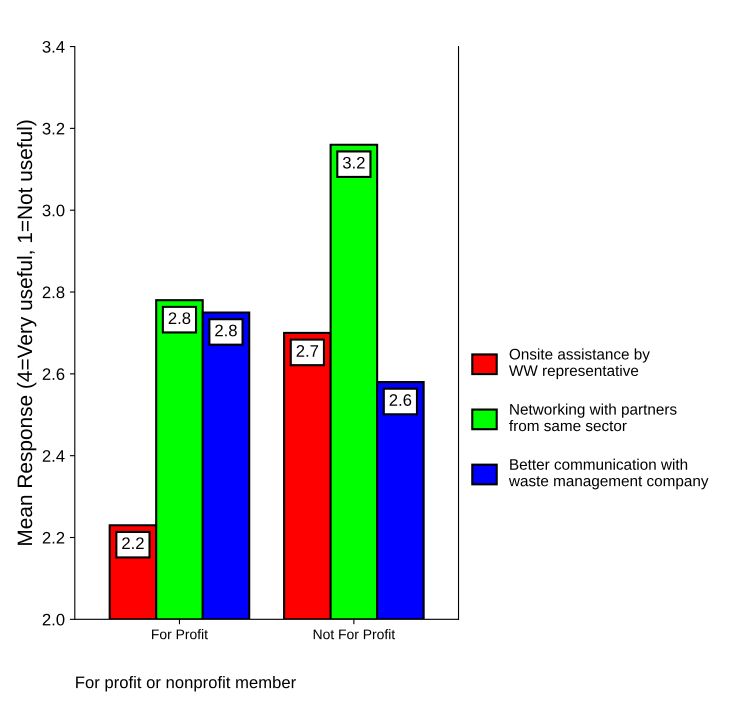 The width and height of the screenshot is (748, 716). Describe the element at coordinates (133, 543) in the screenshot. I see `data-label: 2.2` at that location.